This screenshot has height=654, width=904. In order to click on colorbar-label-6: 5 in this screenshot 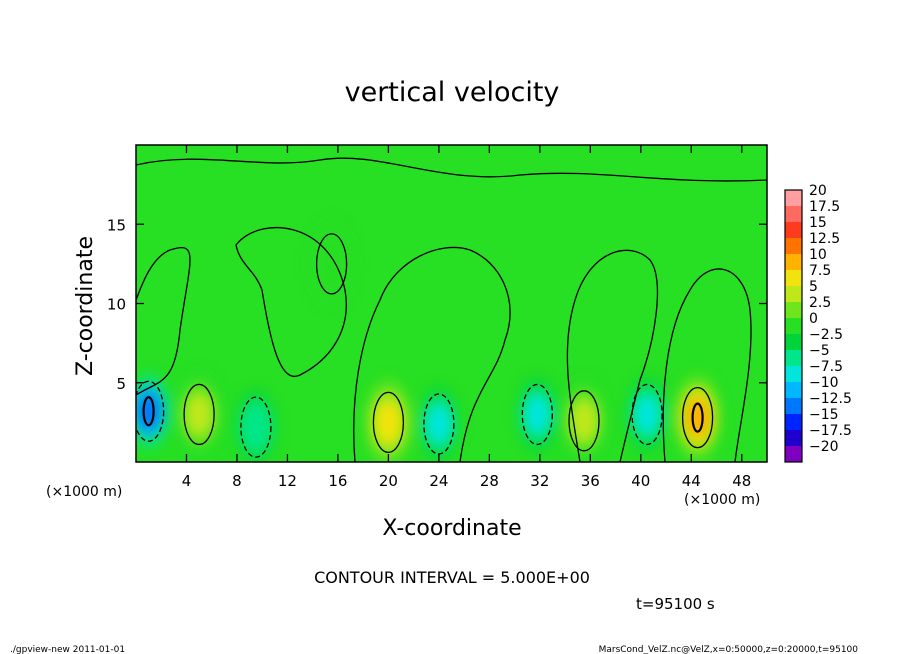, I will do `click(813, 287)`.